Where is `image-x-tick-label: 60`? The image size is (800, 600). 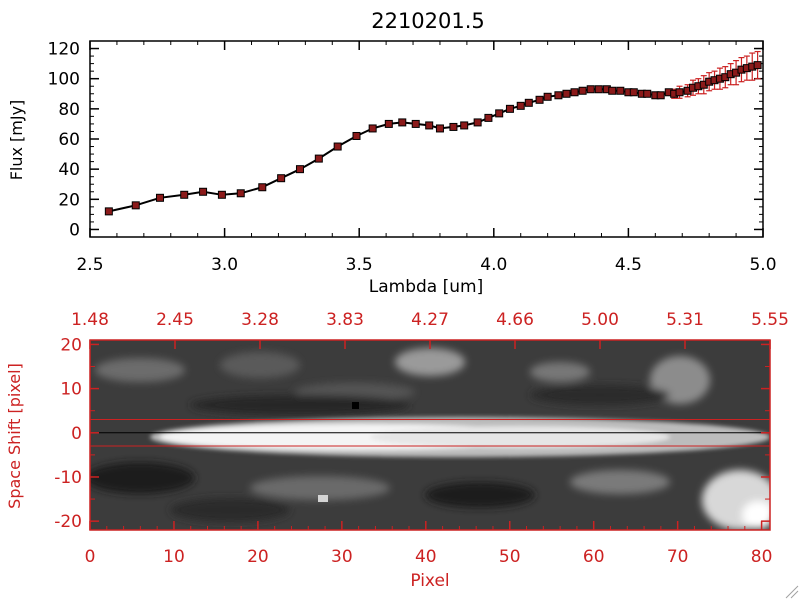
image-x-tick-label: 60 is located at coordinates (594, 557).